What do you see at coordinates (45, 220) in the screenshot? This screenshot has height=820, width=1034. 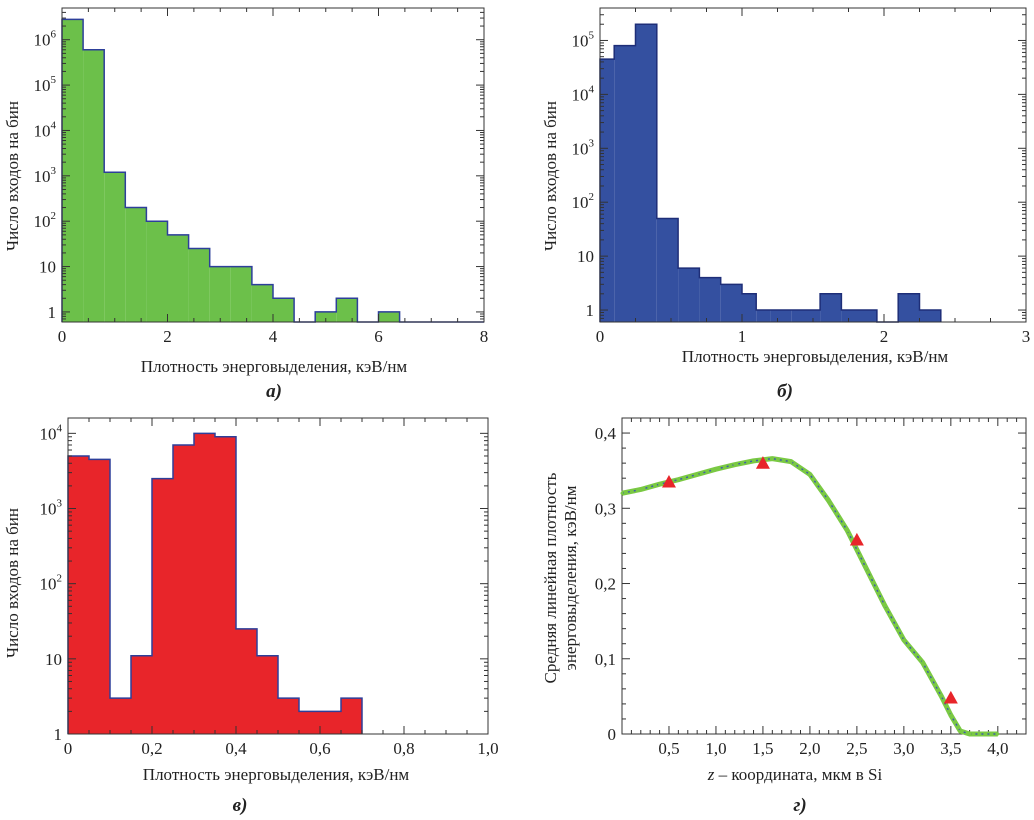 I see `ytick-label-a: 10²` at bounding box center [45, 220].